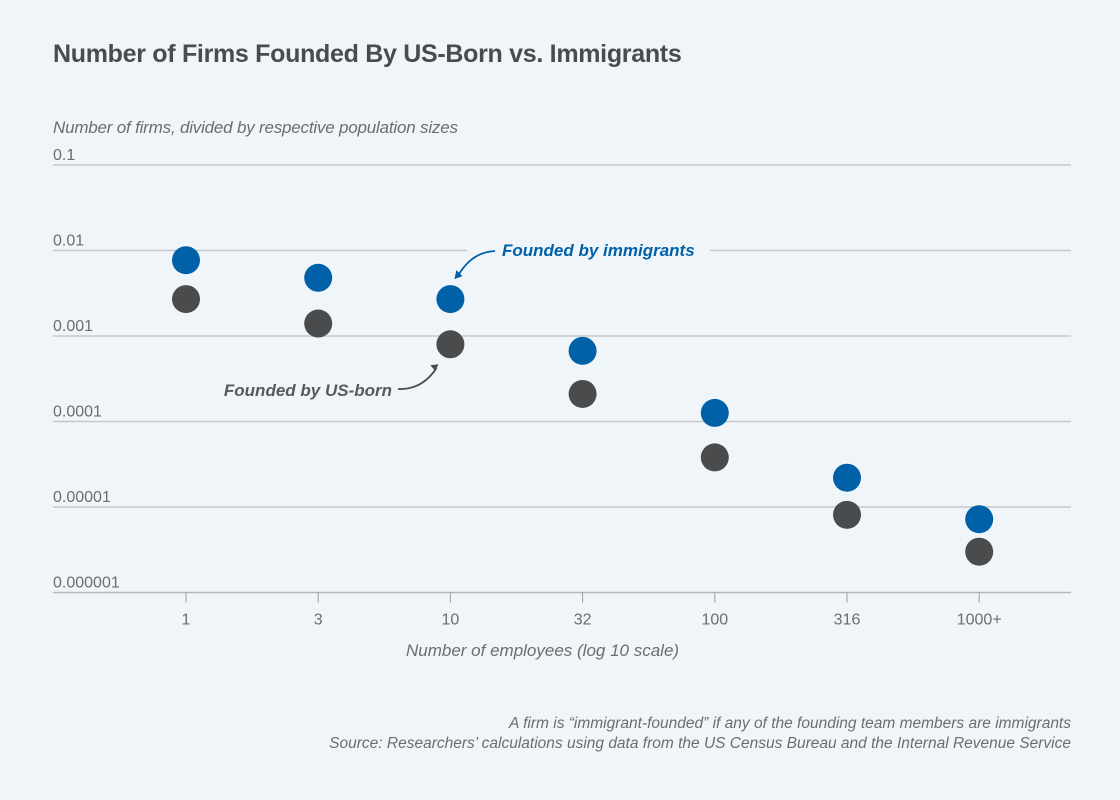 This screenshot has width=1120, height=800. What do you see at coordinates (979, 620) in the screenshot?
I see `x-tick-label: 1000+` at bounding box center [979, 620].